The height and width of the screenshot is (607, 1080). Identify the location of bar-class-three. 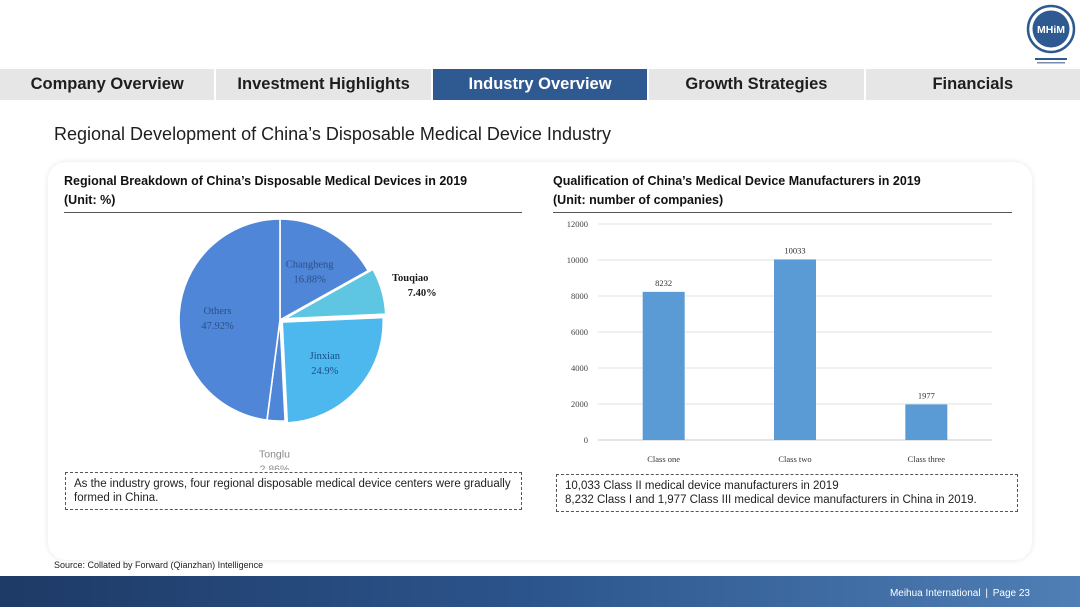
(926, 422).